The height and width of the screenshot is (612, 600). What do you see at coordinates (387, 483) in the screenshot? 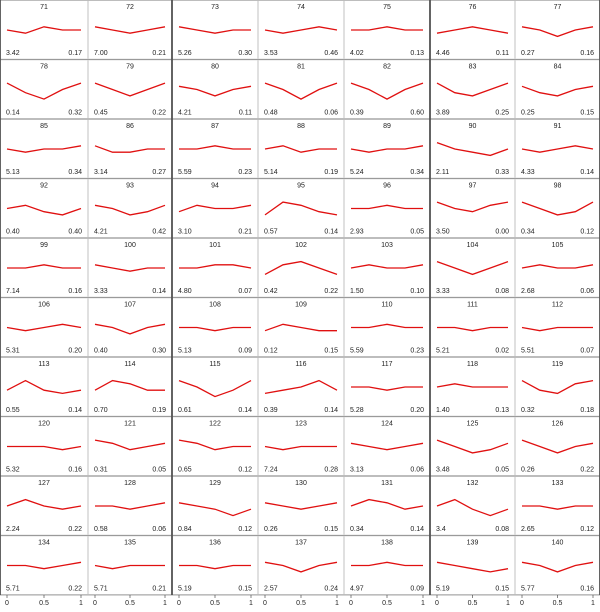
I see `panel-label: 131` at bounding box center [387, 483].